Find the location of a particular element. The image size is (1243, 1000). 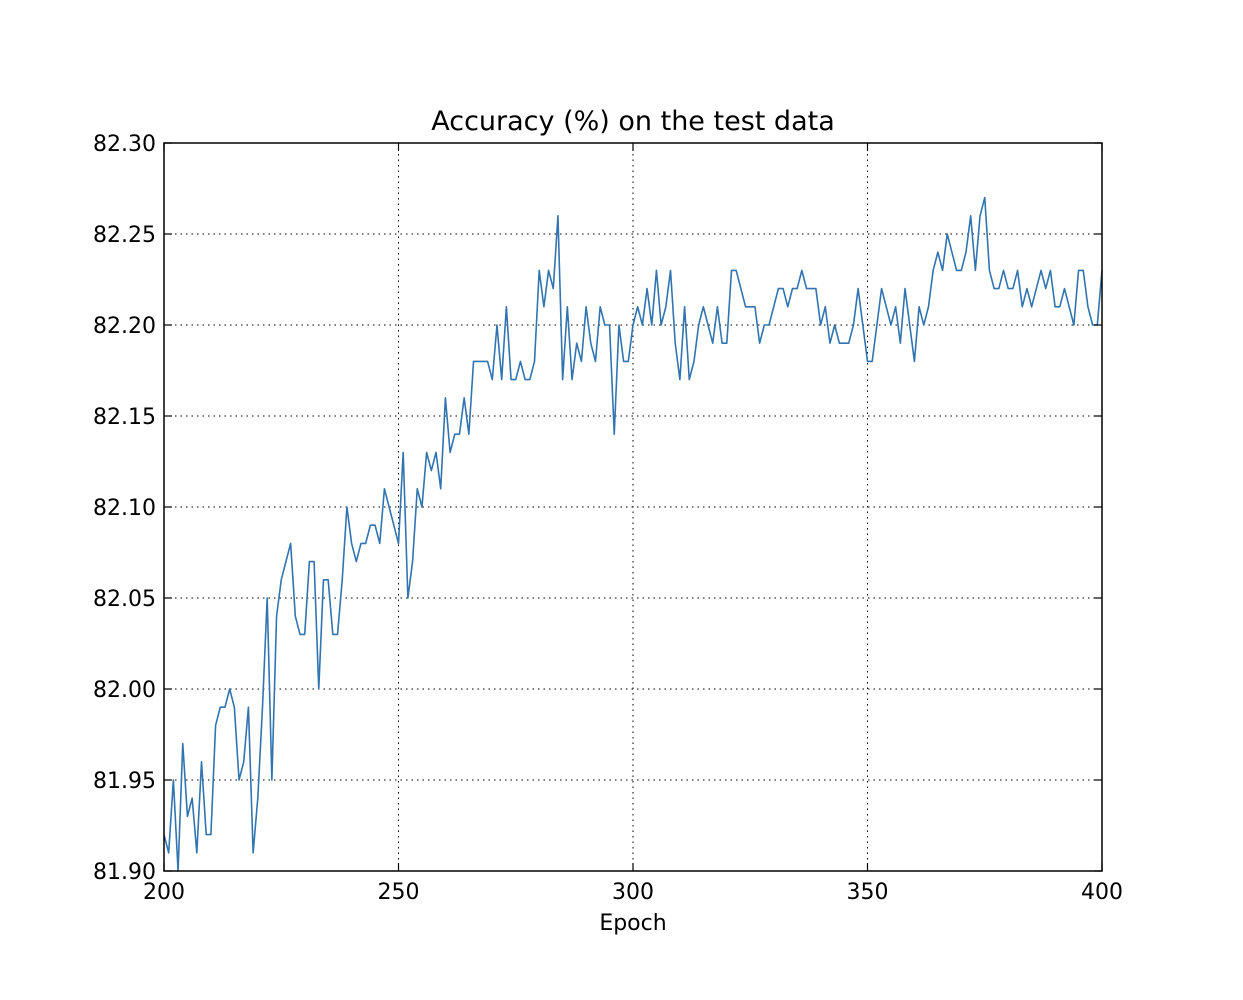

x-tick-label: 250 is located at coordinates (399, 892).